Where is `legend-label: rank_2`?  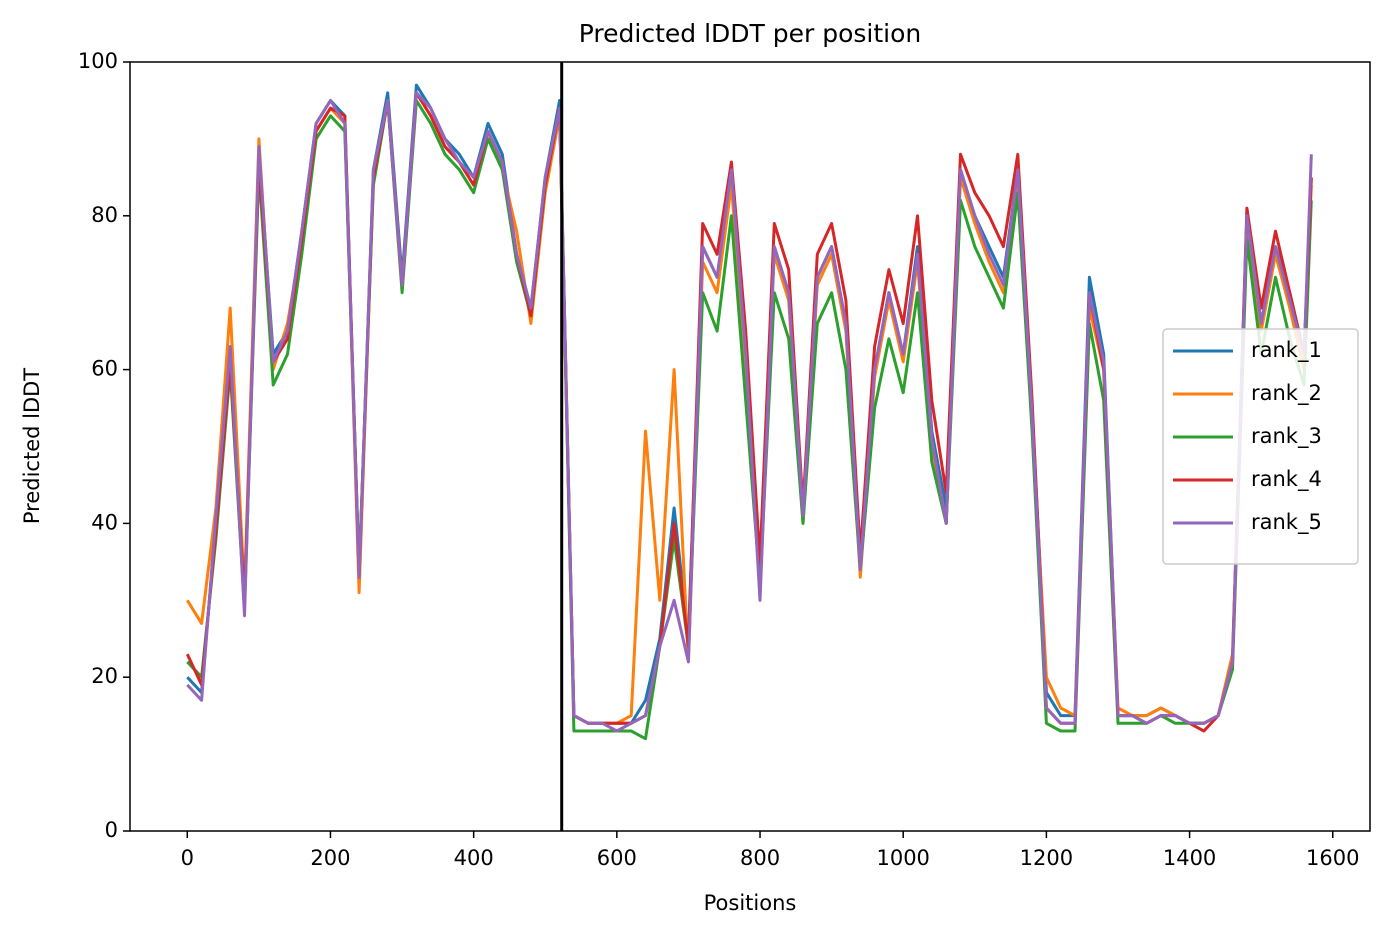 legend-label: rank_2 is located at coordinates (1286, 393).